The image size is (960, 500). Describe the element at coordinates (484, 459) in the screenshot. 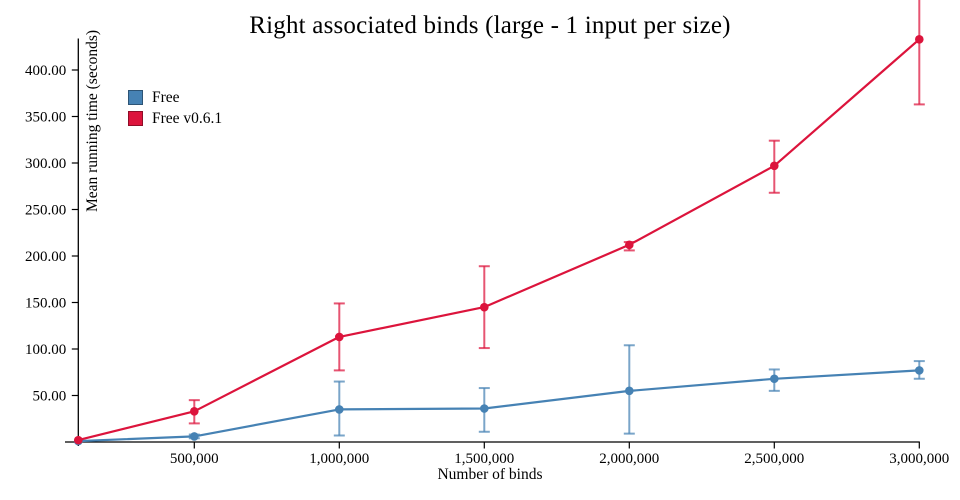

I see `x-tick-label: 1,500,000` at that location.